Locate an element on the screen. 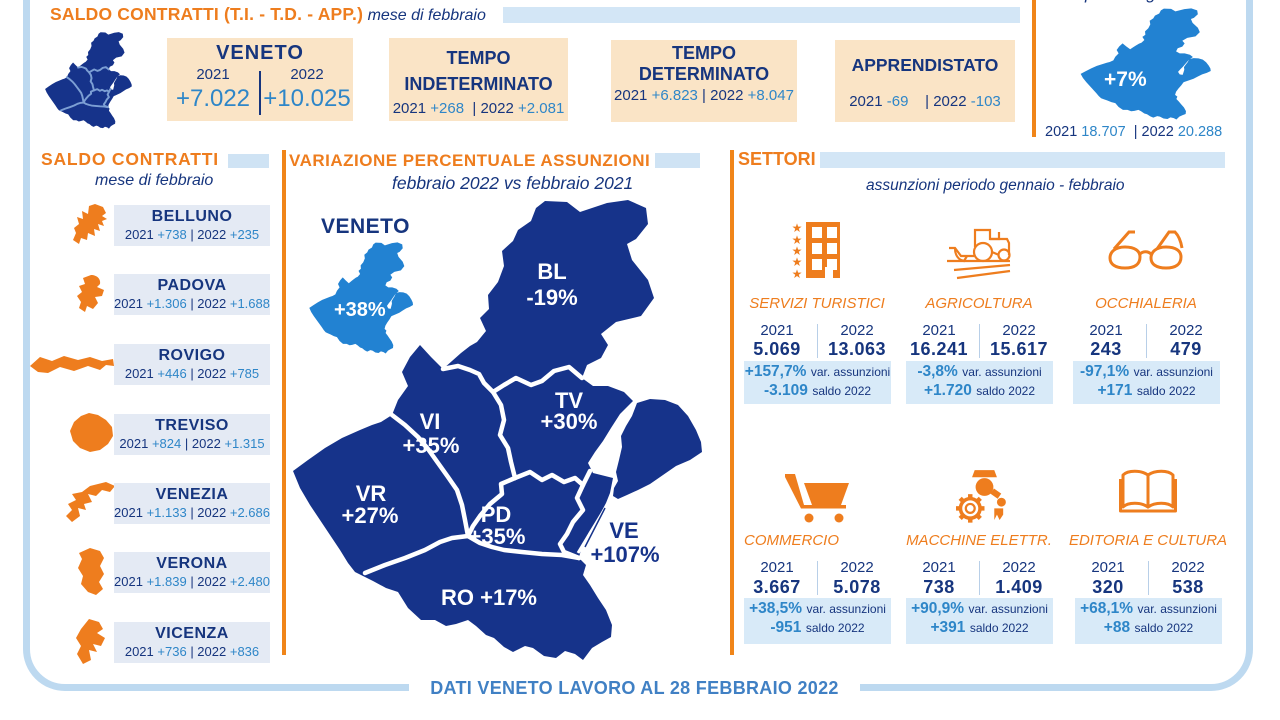 The height and width of the screenshot is (720, 1280). svg-text: BL is located at coordinates (551, 271).